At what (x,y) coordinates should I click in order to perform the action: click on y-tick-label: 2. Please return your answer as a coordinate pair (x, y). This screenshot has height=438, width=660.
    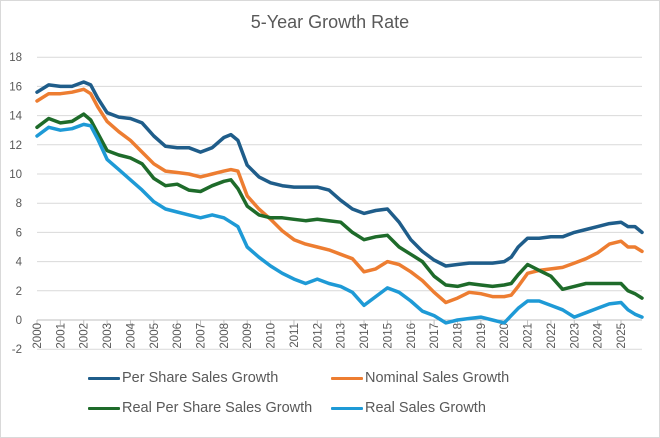
    Looking at the image, I should click on (19, 292).